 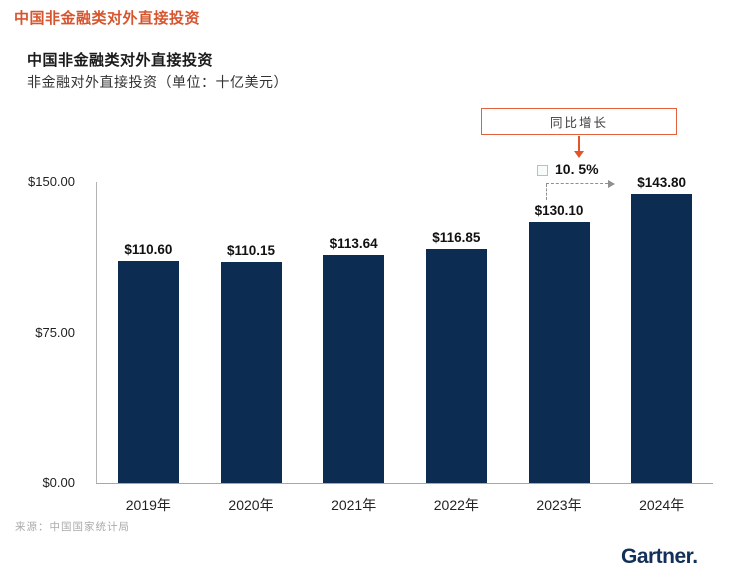 What do you see at coordinates (251, 372) in the screenshot?
I see `bar-2020年` at bounding box center [251, 372].